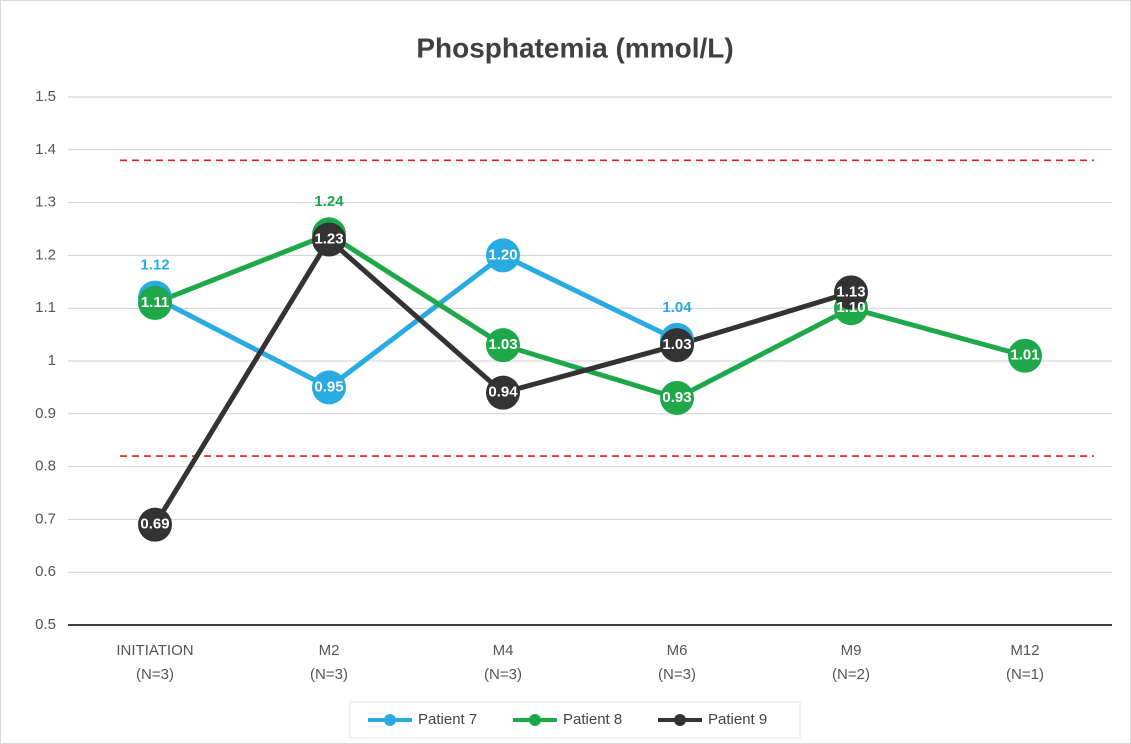  What do you see at coordinates (154, 662) in the screenshot?
I see `x-tick-label: INITIATION (N=3)` at bounding box center [154, 662].